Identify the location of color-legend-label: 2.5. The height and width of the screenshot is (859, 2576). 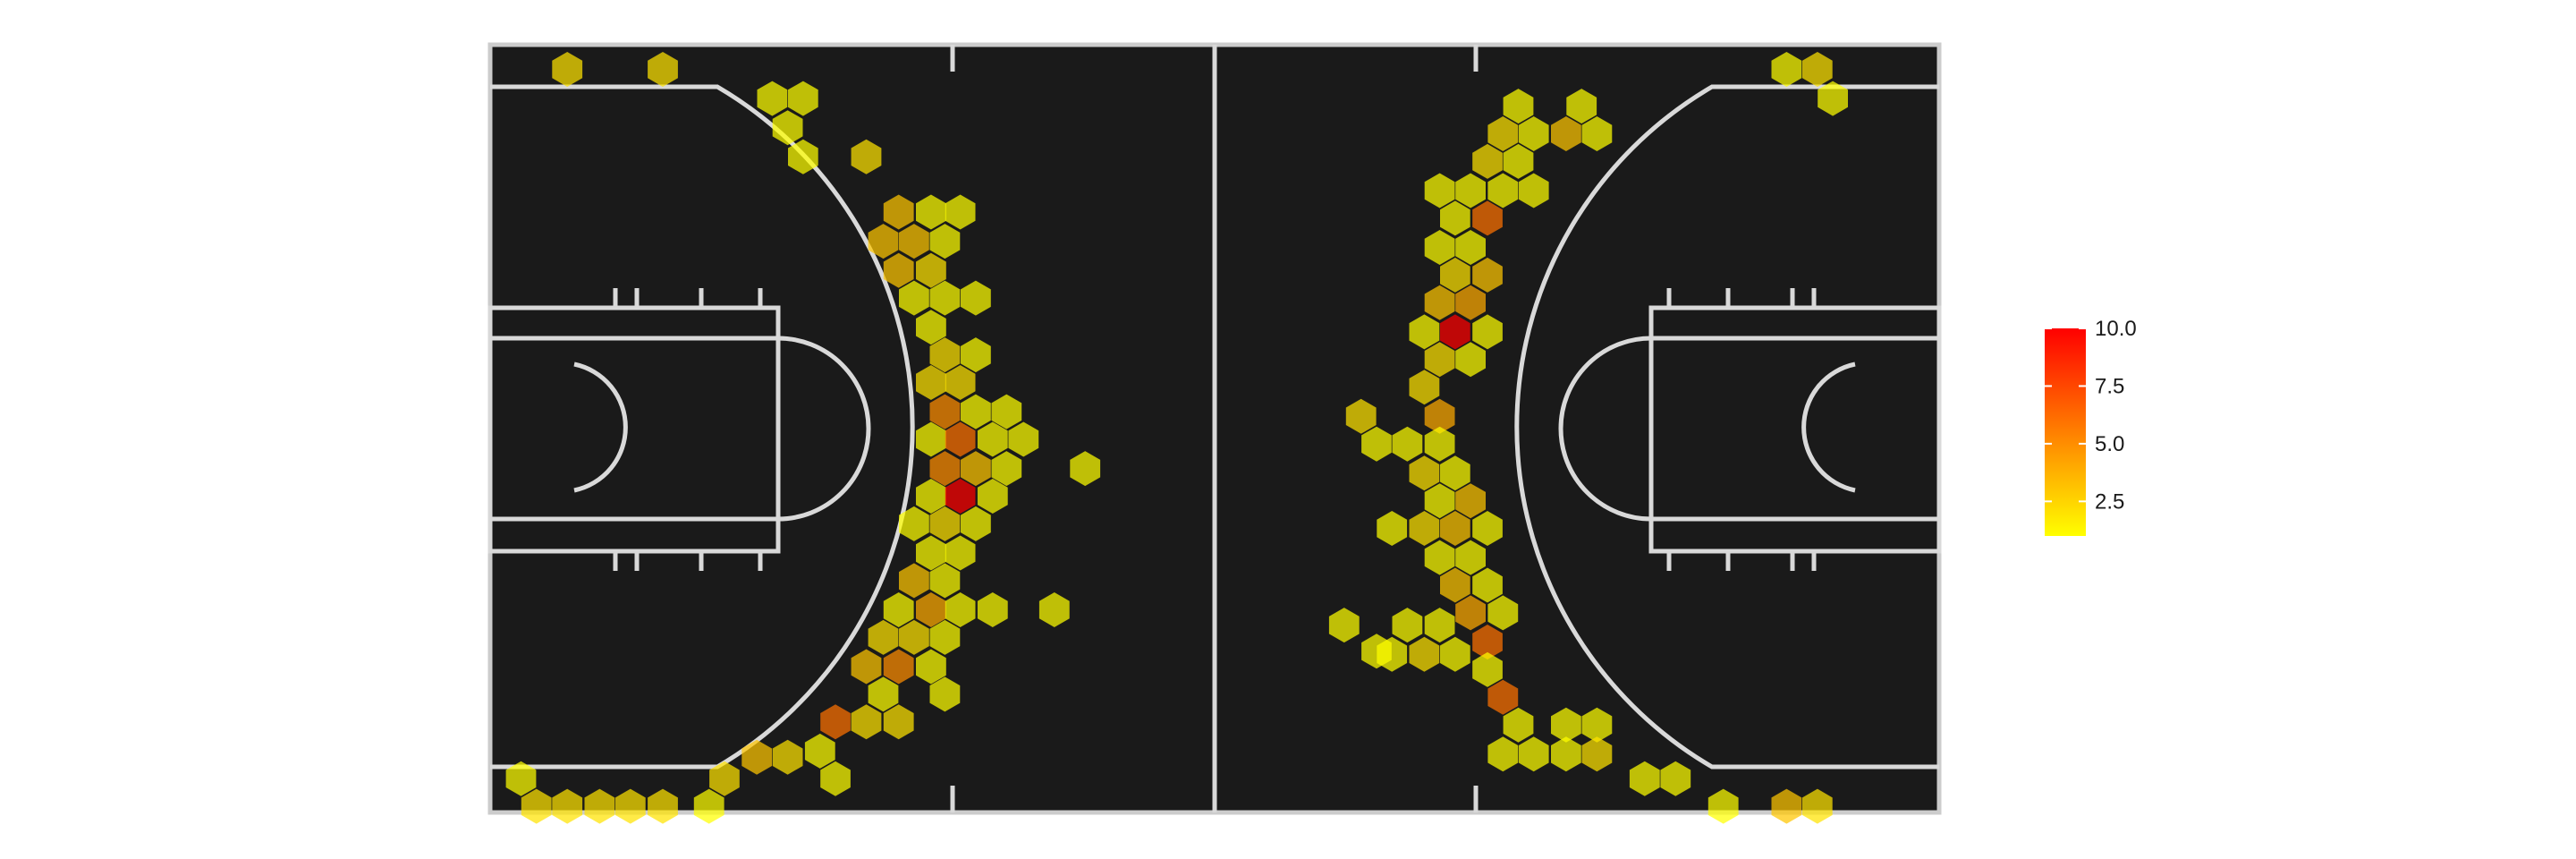
(2109, 501).